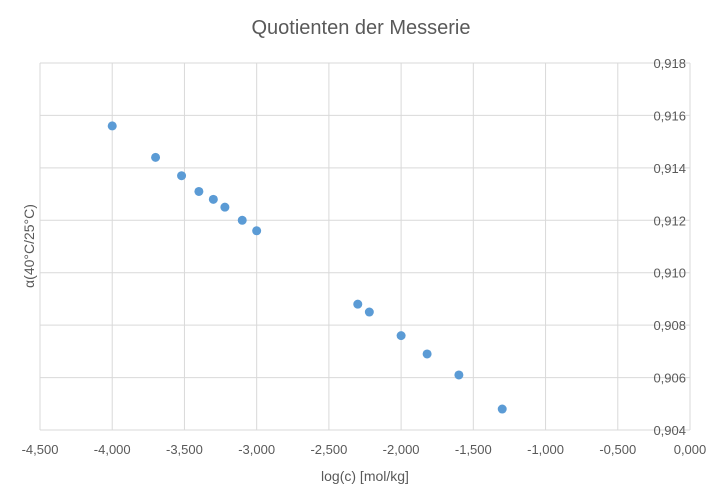 This screenshot has width=723, height=497. Describe the element at coordinates (112, 449) in the screenshot. I see `x-tick-label: -4,000` at that location.